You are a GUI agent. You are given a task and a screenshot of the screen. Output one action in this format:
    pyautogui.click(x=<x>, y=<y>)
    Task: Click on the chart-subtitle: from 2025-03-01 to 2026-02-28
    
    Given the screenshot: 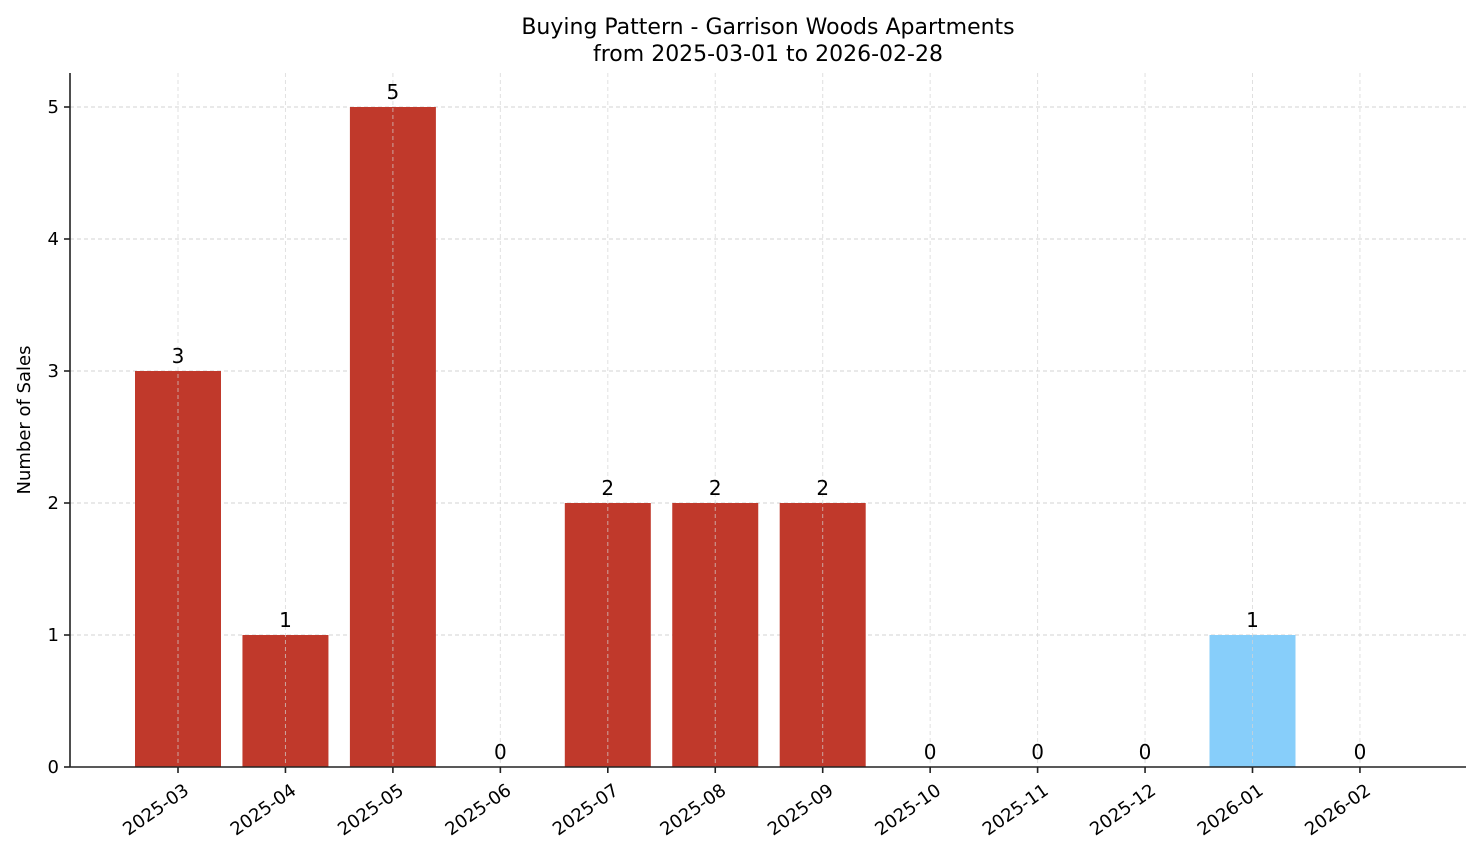 What is the action you would take?
    pyautogui.click(x=768, y=54)
    